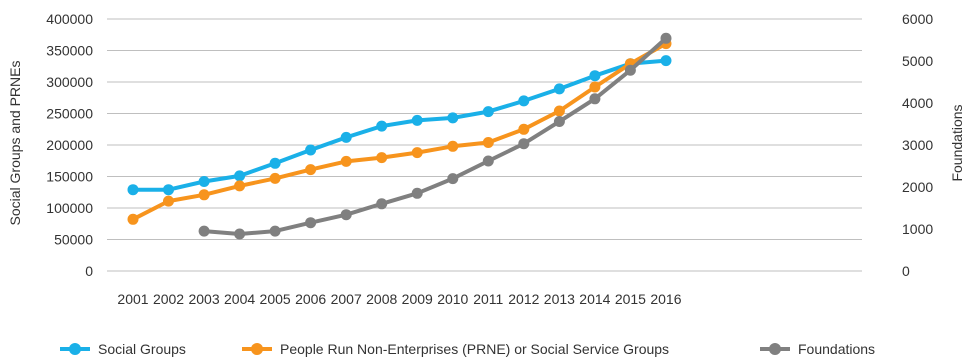 The height and width of the screenshot is (358, 972). I want to click on y-tick-label: 300000, so click(69, 82).